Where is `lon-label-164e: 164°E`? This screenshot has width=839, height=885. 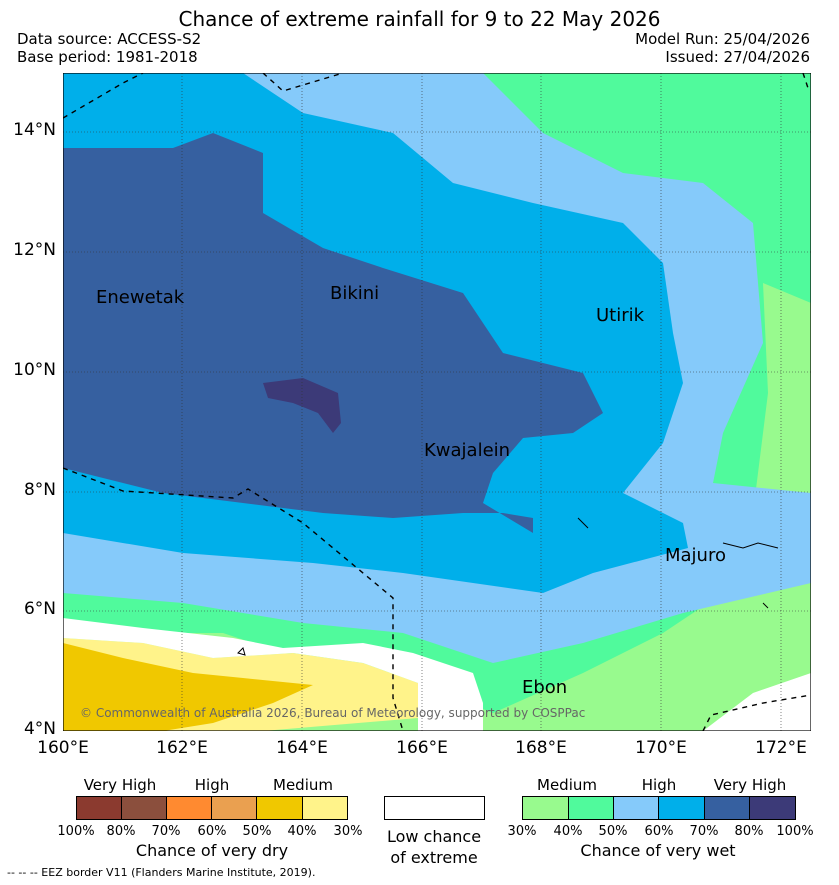 lon-label-164e: 164°E is located at coordinates (302, 748).